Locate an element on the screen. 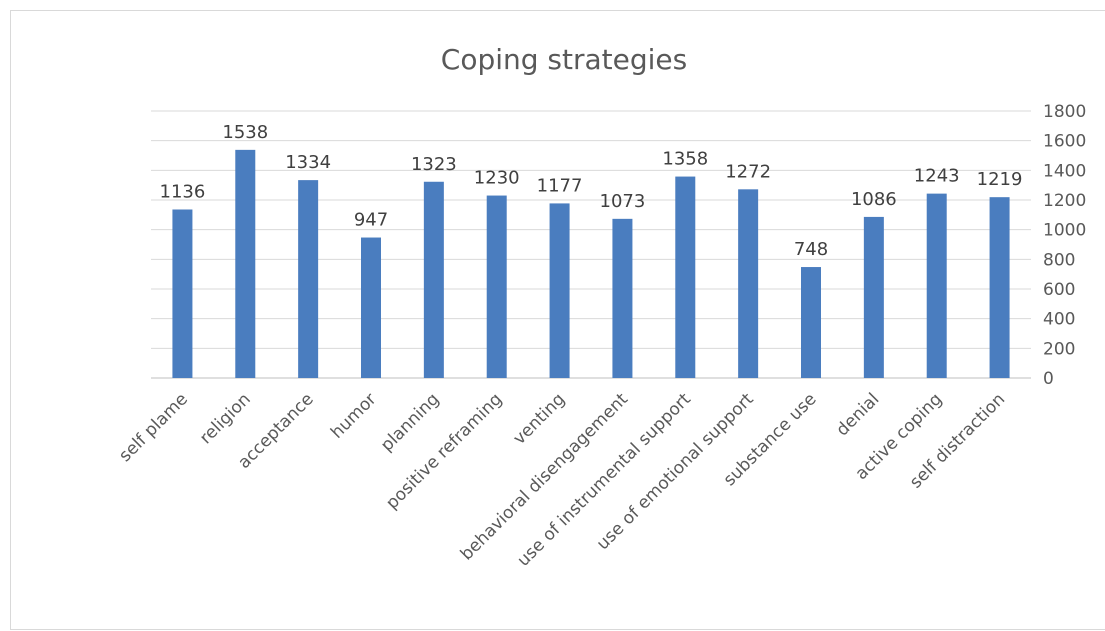 This screenshot has height=631, width=1105. chart-title: Coping strategies is located at coordinates (564, 59).